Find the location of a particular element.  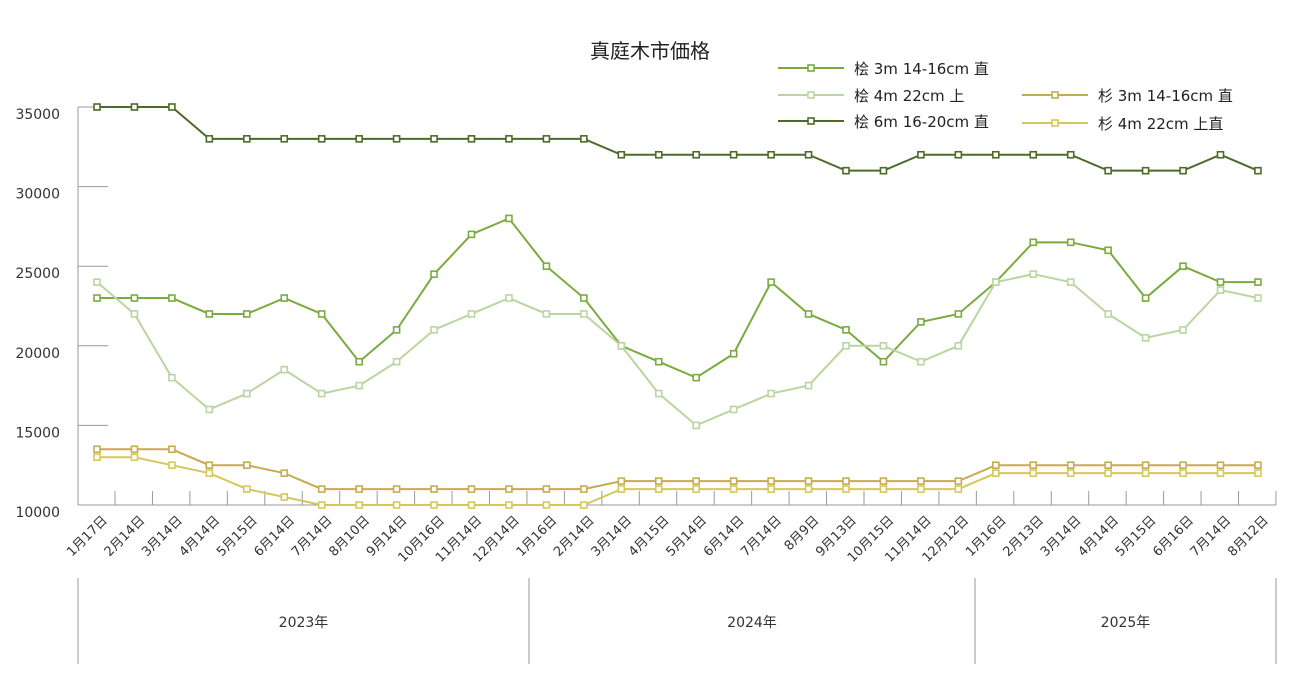

legend-item: 杉 3m 14-16cm 直 is located at coordinates (1127, 96).